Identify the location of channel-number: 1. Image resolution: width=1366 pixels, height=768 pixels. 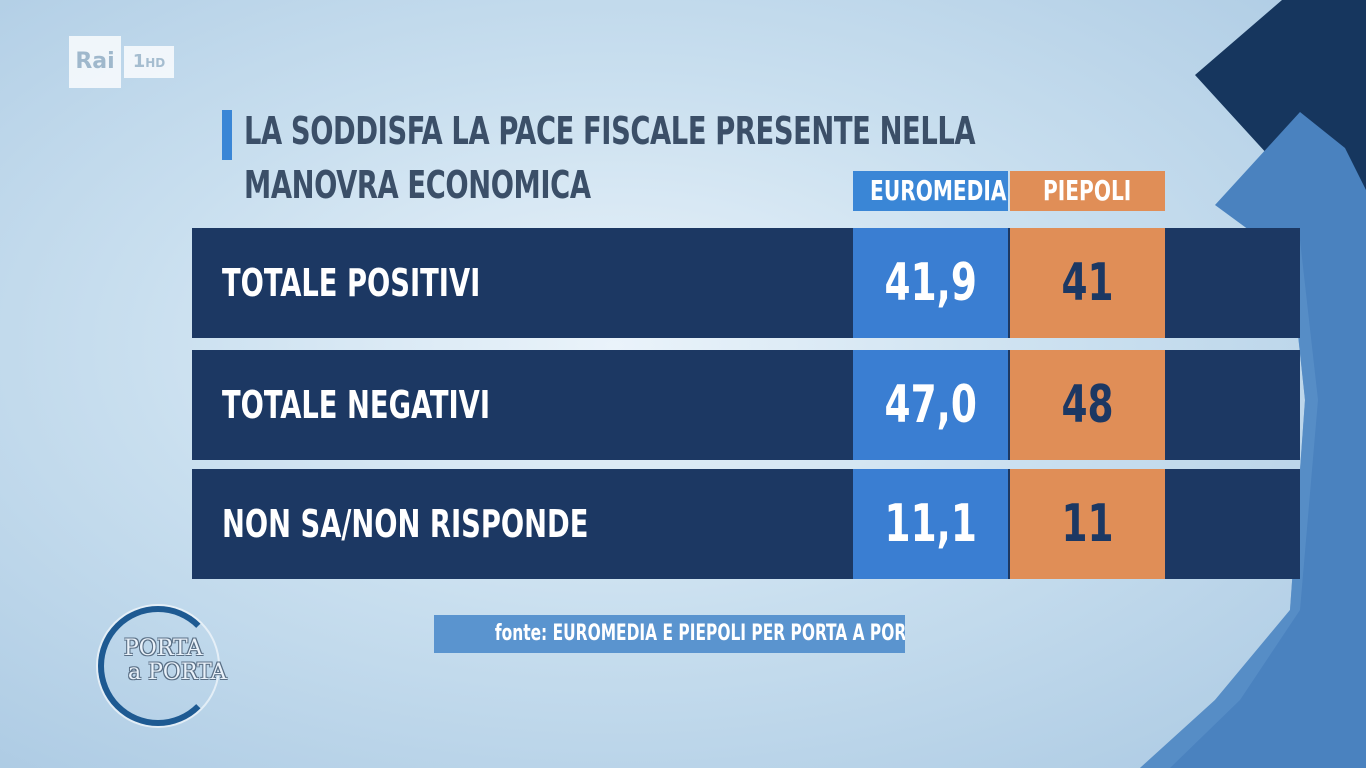
(139, 61).